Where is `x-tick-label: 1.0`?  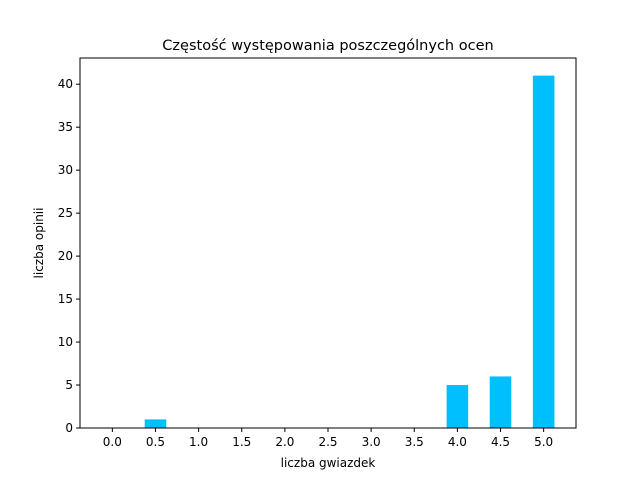 x-tick-label: 1.0 is located at coordinates (198, 442).